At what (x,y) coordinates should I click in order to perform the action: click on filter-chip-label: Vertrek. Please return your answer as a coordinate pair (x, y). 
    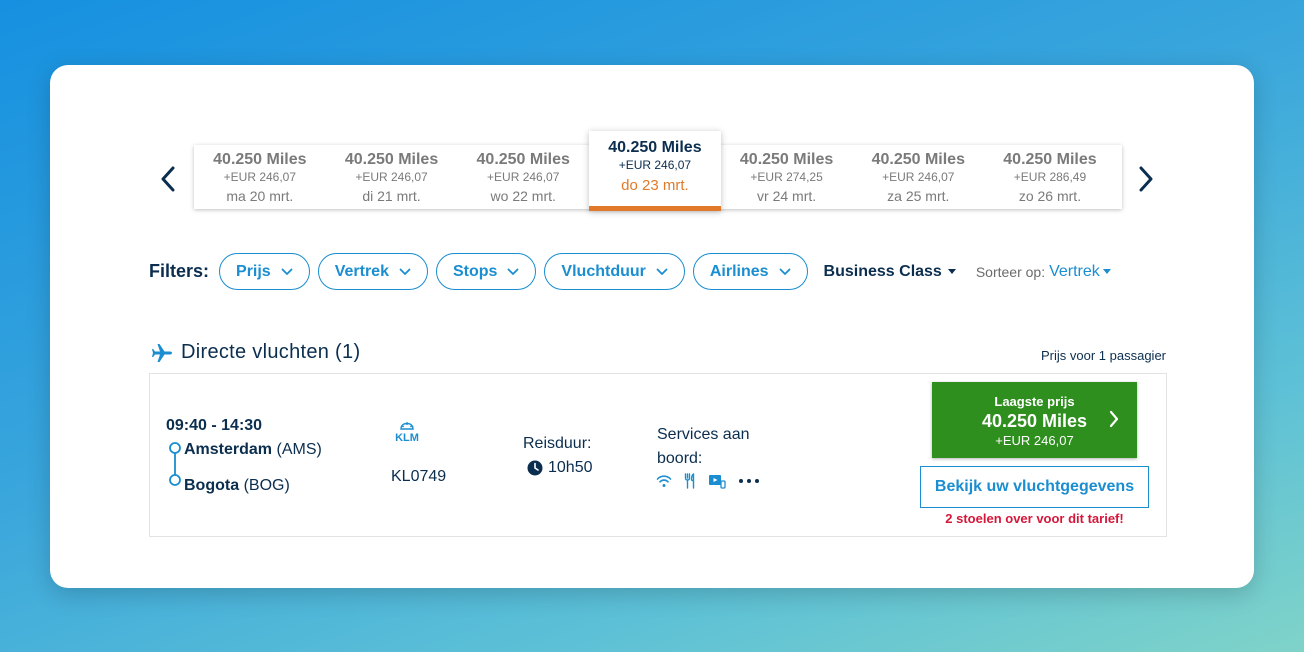
    Looking at the image, I should click on (361, 271).